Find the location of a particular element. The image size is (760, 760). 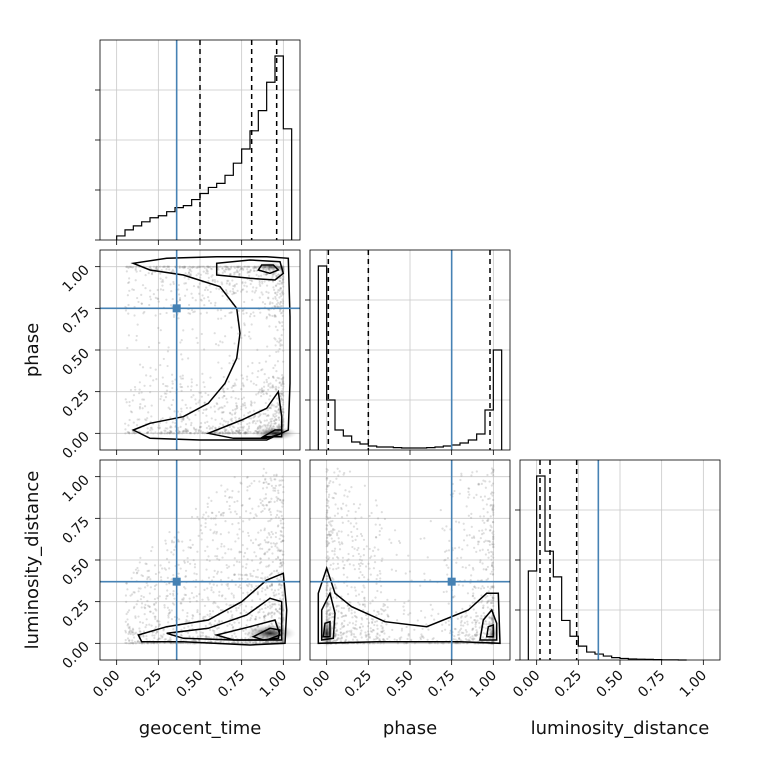

x-axis-label-geocent-time: geocent_time is located at coordinates (200, 728).